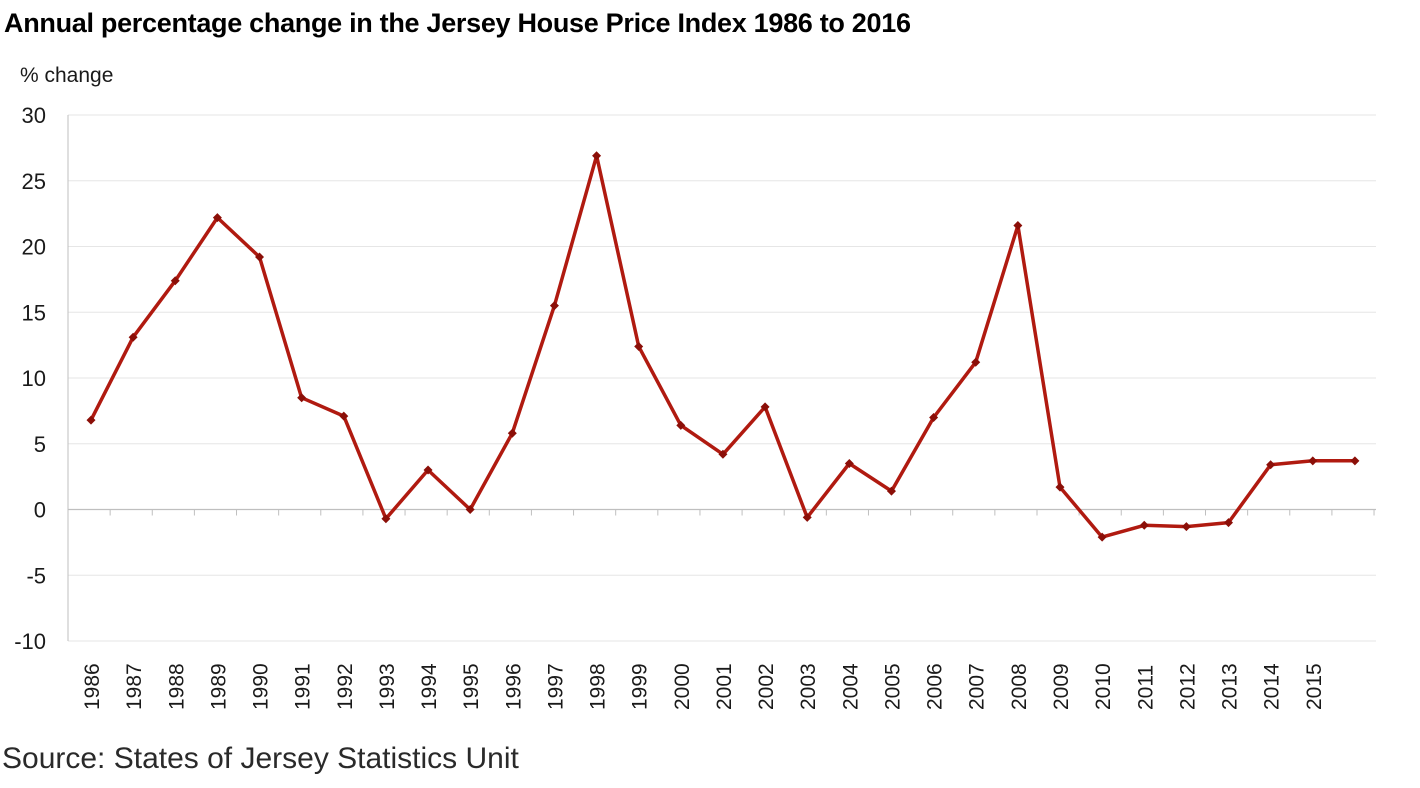  I want to click on y-tick-label: 15, so click(34, 312).